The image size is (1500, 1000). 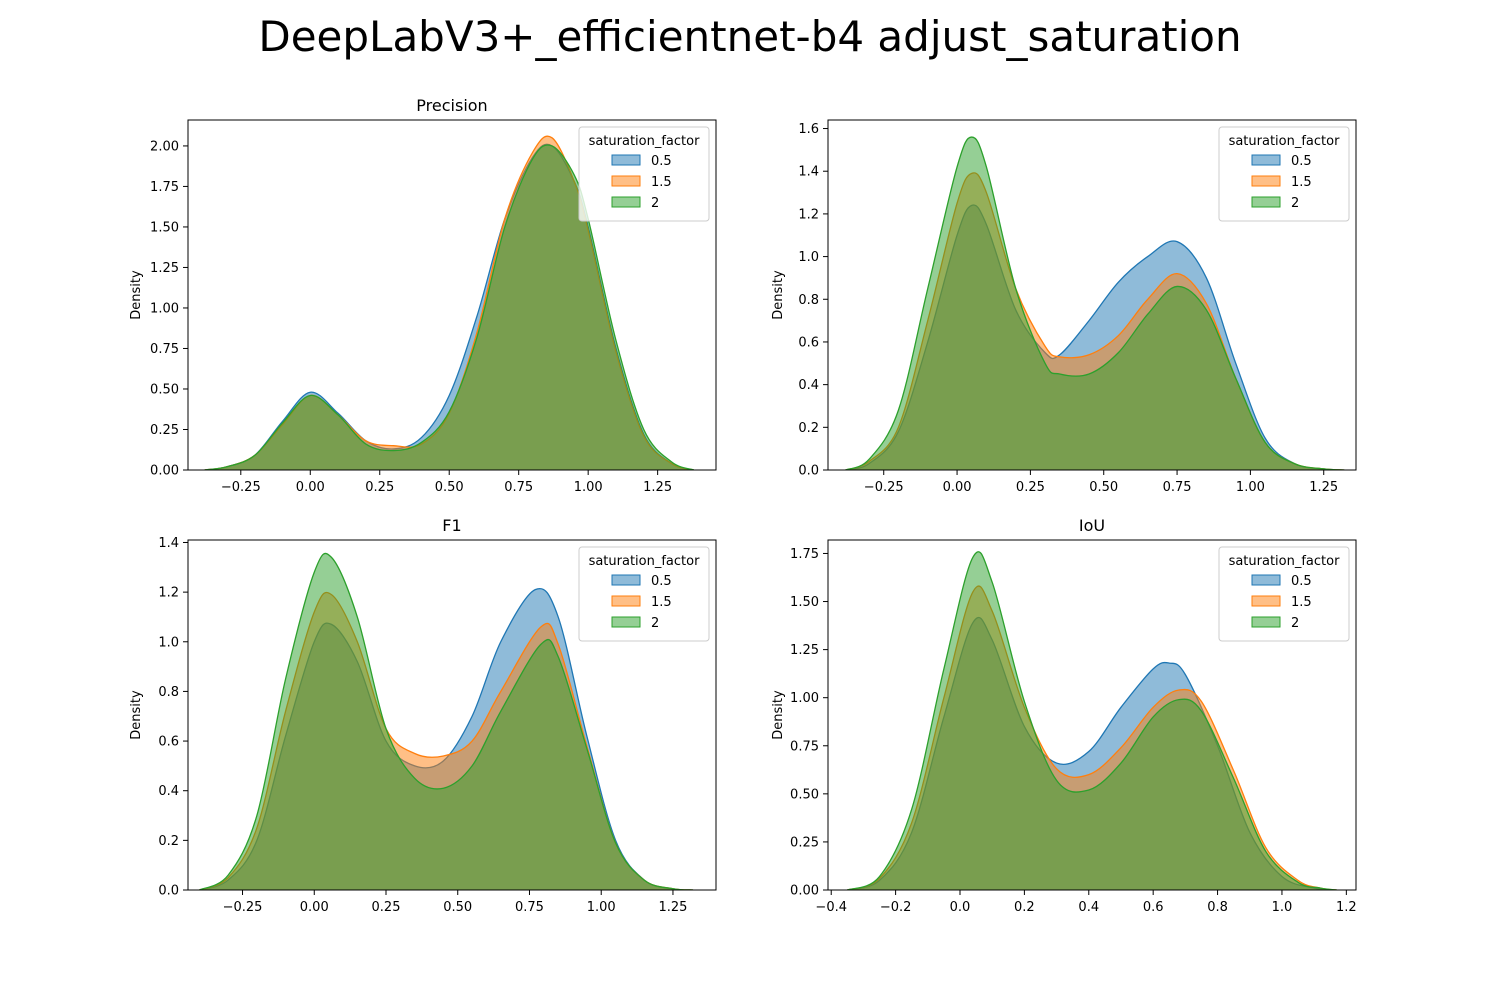 What do you see at coordinates (804, 650) in the screenshot?
I see `y-tick-label: 1.25` at bounding box center [804, 650].